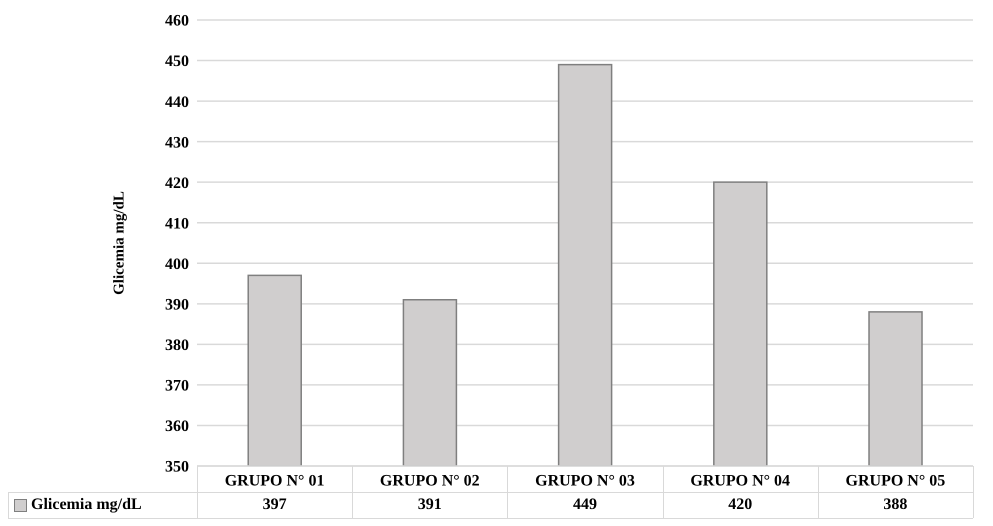  I want to click on y-tick-label: 430, so click(177, 143).